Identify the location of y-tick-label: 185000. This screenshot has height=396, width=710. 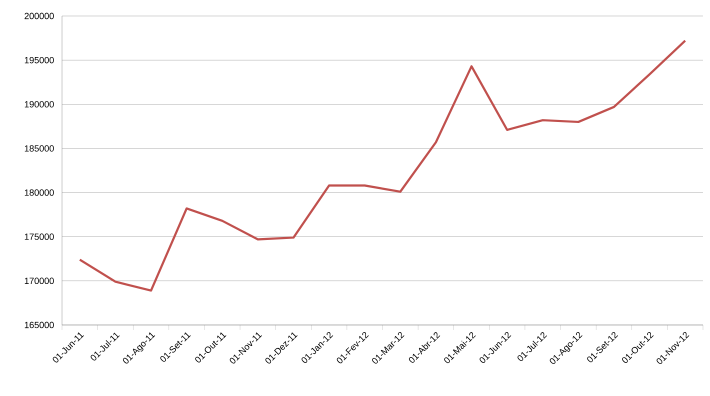
(39, 148).